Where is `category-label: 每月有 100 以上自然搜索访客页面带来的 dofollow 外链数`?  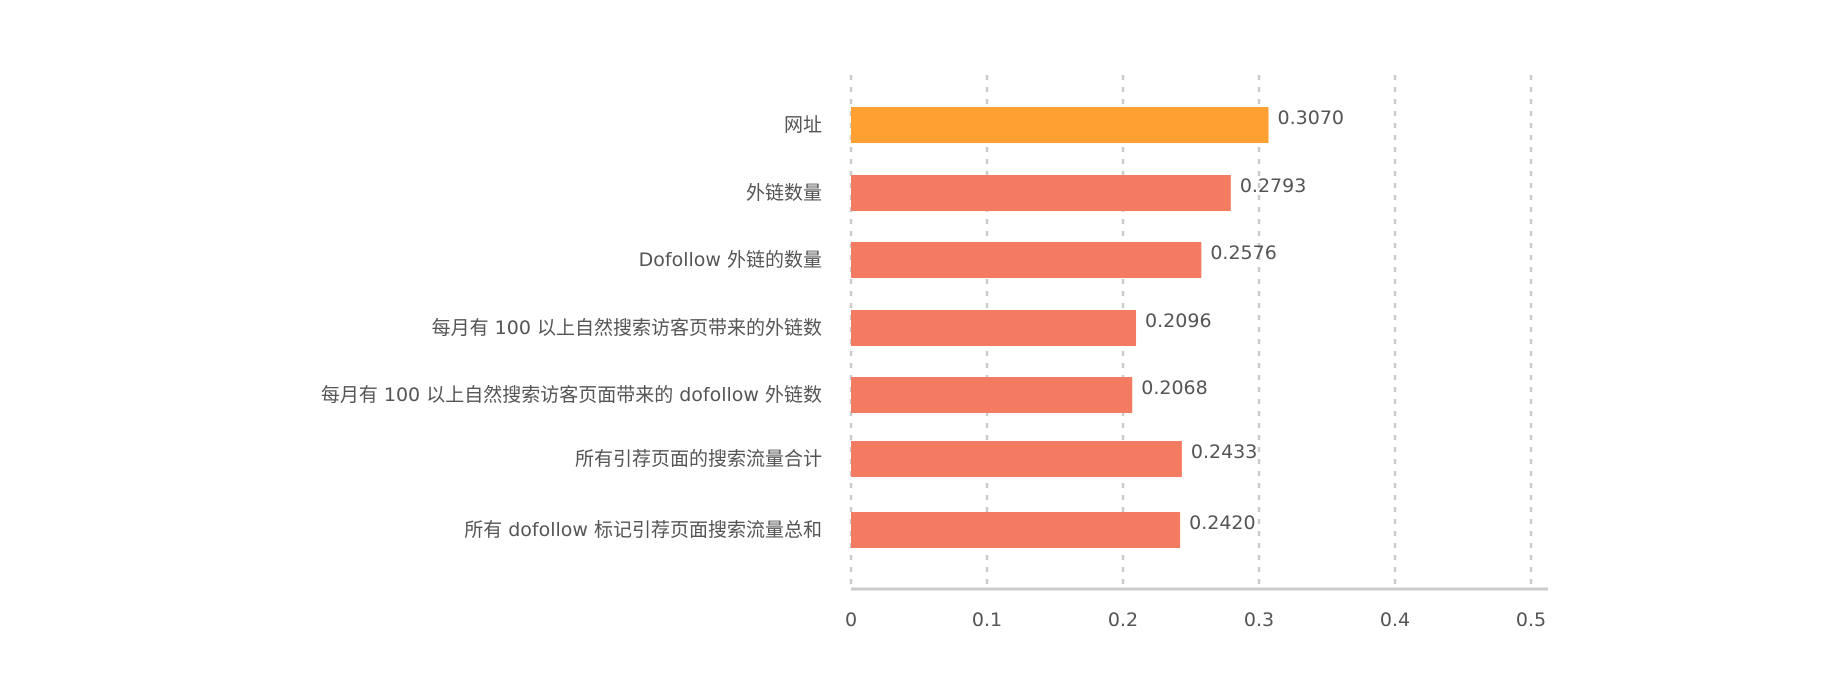 category-label: 每月有 100 以上自然搜索访客页面带来的 dofollow 外链数 is located at coordinates (571, 395).